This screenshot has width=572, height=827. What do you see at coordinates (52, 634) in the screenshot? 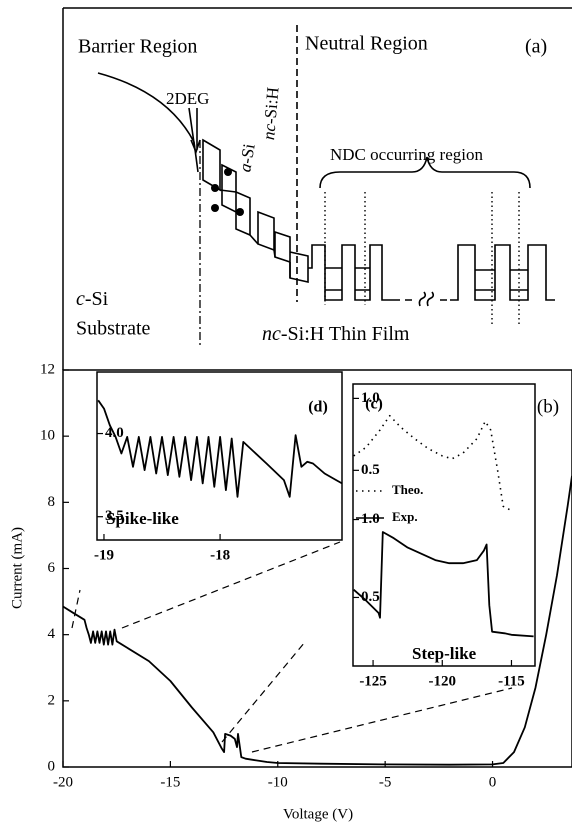
I see `y-tick-label: 4` at bounding box center [52, 634].